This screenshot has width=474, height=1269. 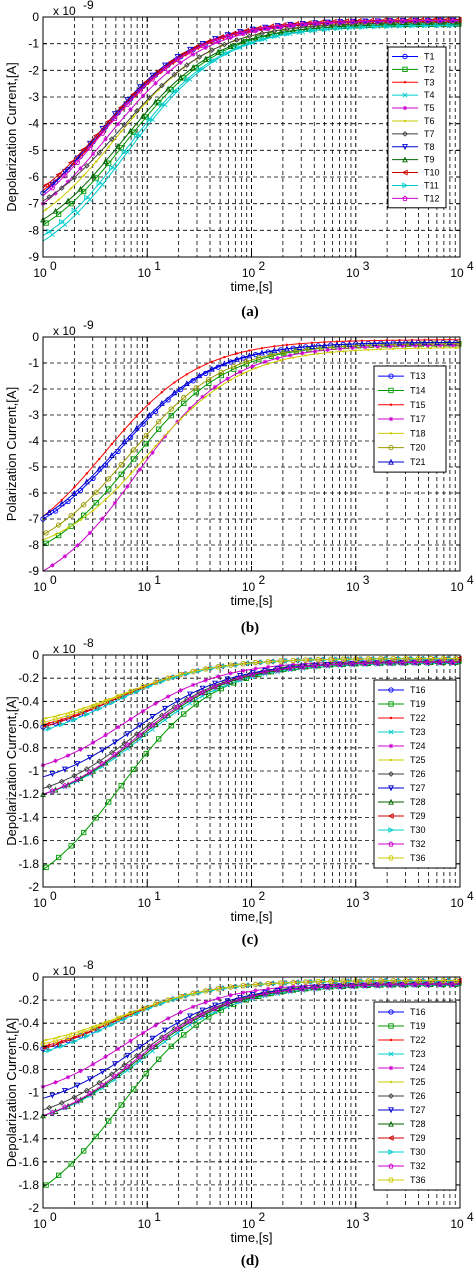 What do you see at coordinates (251, 108) in the screenshot?
I see `series-line-T12` at bounding box center [251, 108].